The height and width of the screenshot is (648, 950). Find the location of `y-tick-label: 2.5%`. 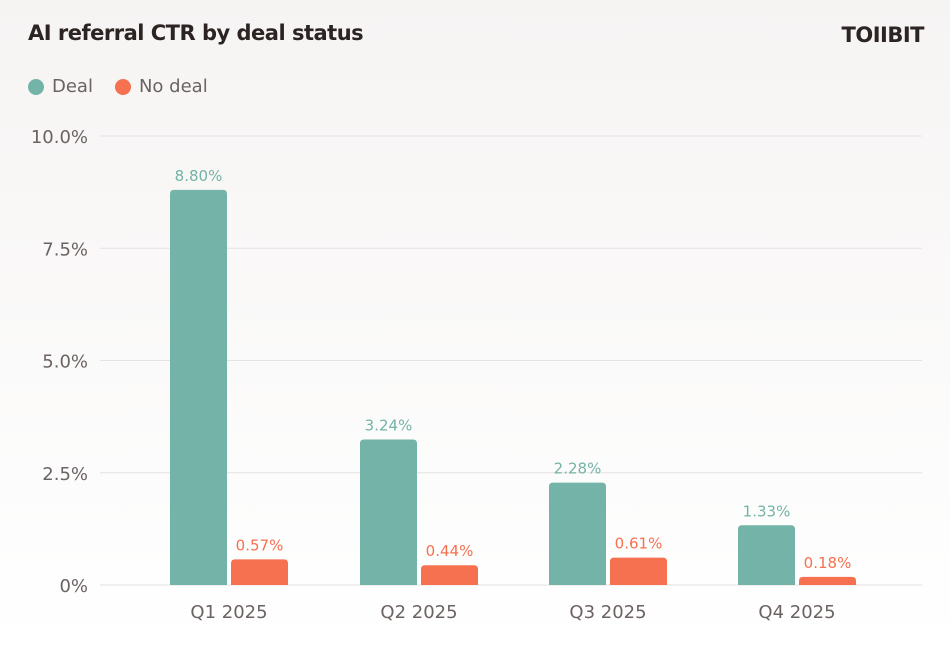

y-tick-label: 2.5% is located at coordinates (65, 474).